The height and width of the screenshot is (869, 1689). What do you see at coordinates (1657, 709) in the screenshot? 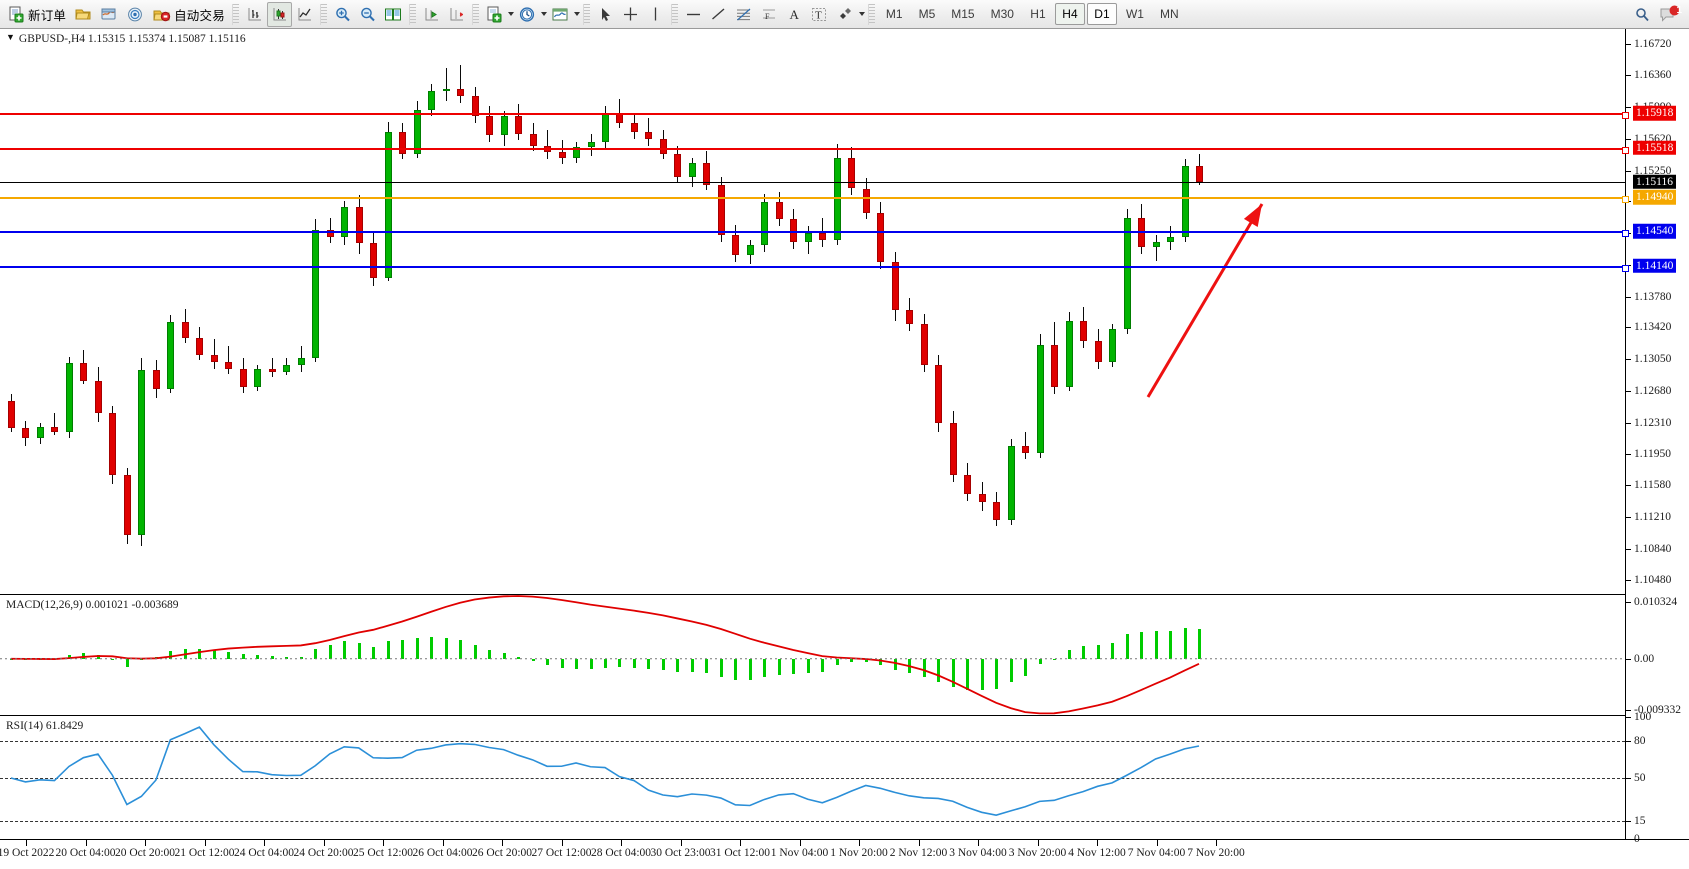
I see `macd-axis-label: -0.009332` at bounding box center [1657, 709].